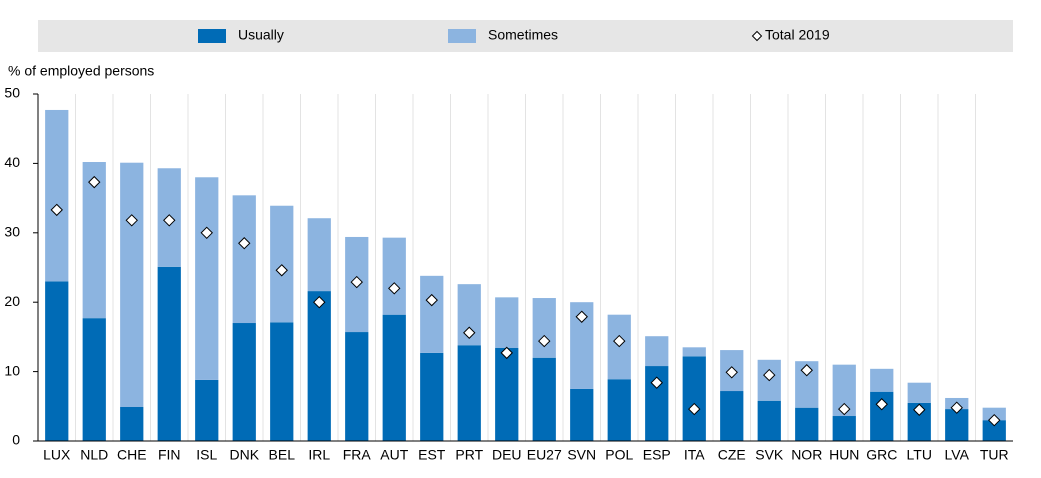 The height and width of the screenshot is (478, 1041). Describe the element at coordinates (12, 93) in the screenshot. I see `y-tick-label: 50` at that location.